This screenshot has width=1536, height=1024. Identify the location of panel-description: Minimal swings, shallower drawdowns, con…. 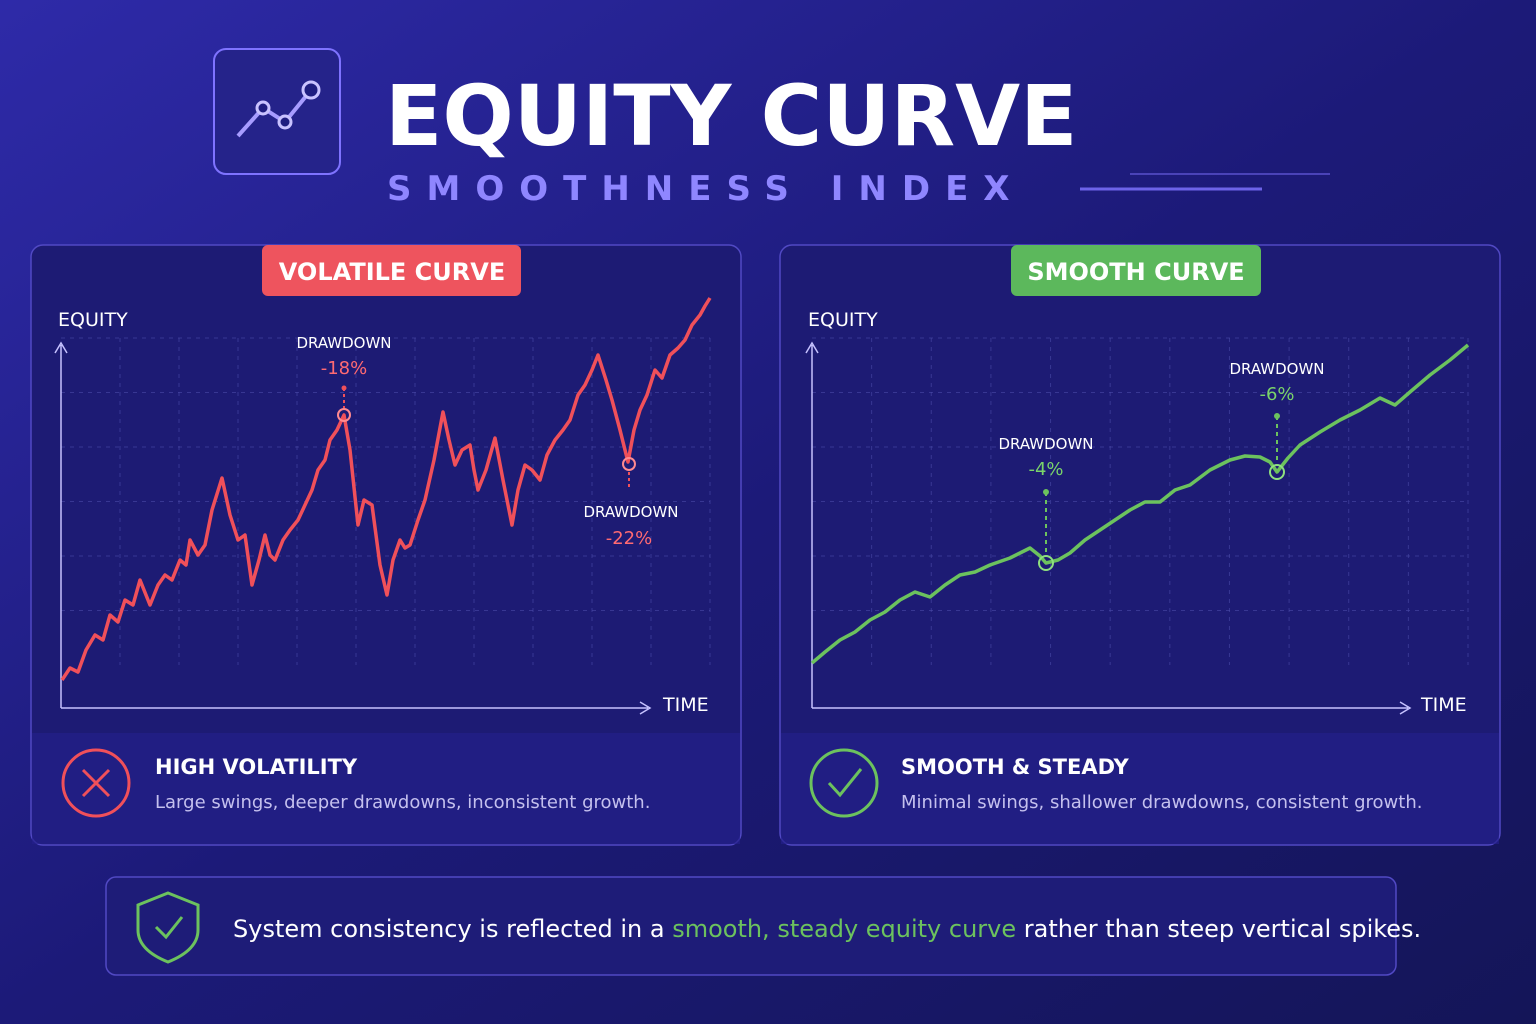
(1161, 802).